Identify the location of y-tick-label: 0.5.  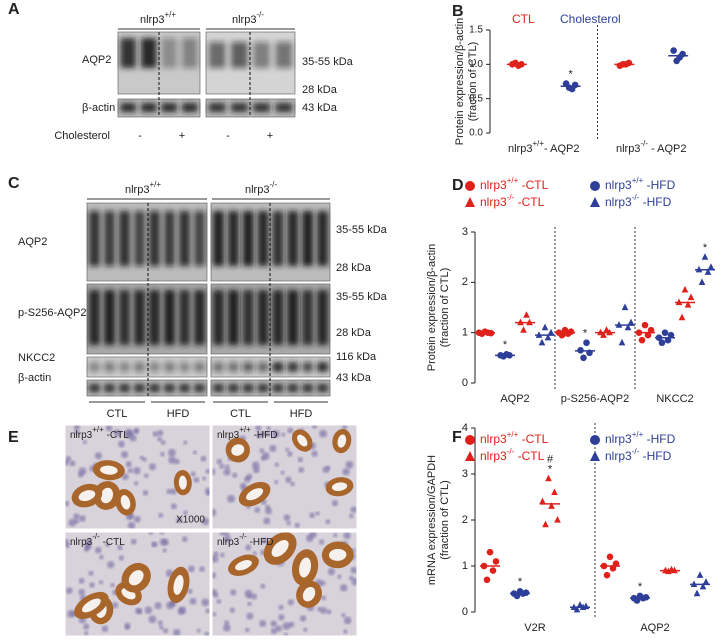
(476, 98).